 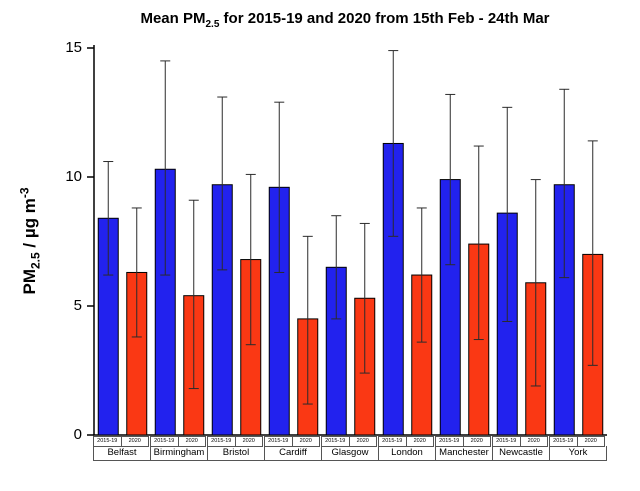 I want to click on x-axis-group-cardiff: 2015-19 2020 Cardiff, so click(x=293, y=448).